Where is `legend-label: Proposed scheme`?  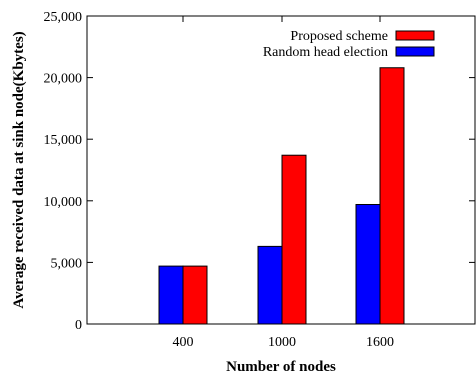 legend-label: Proposed scheme is located at coordinates (339, 36).